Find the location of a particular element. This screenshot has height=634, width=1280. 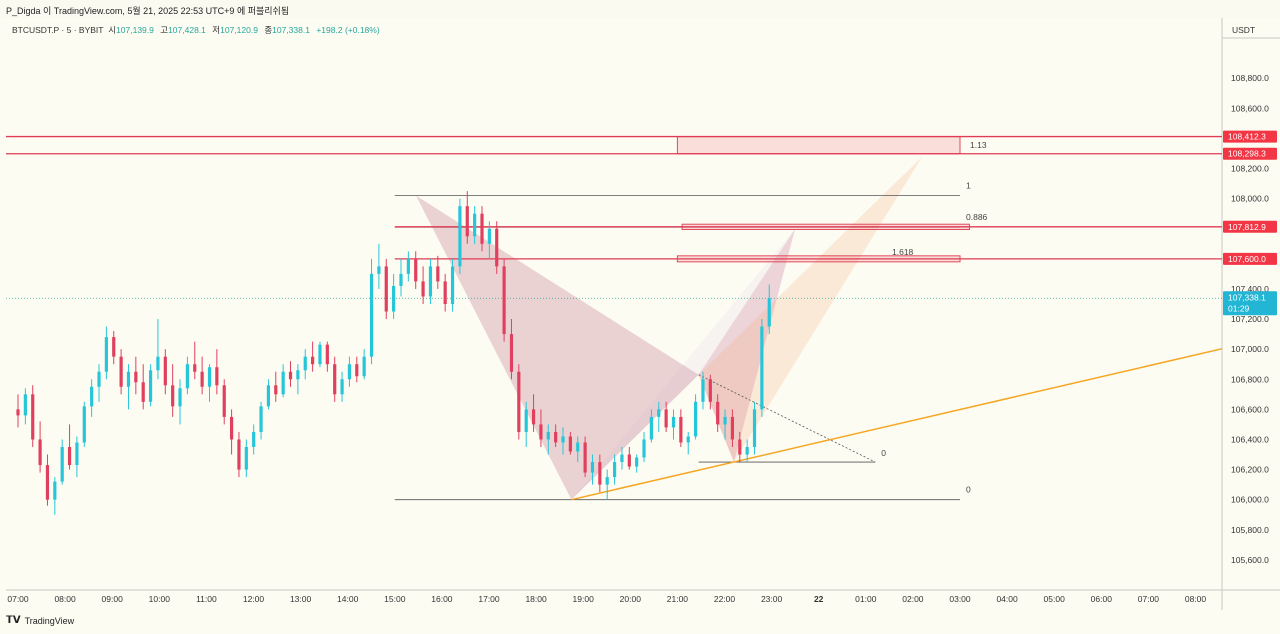

y-tick-label: 106,000.0 is located at coordinates (1250, 500).